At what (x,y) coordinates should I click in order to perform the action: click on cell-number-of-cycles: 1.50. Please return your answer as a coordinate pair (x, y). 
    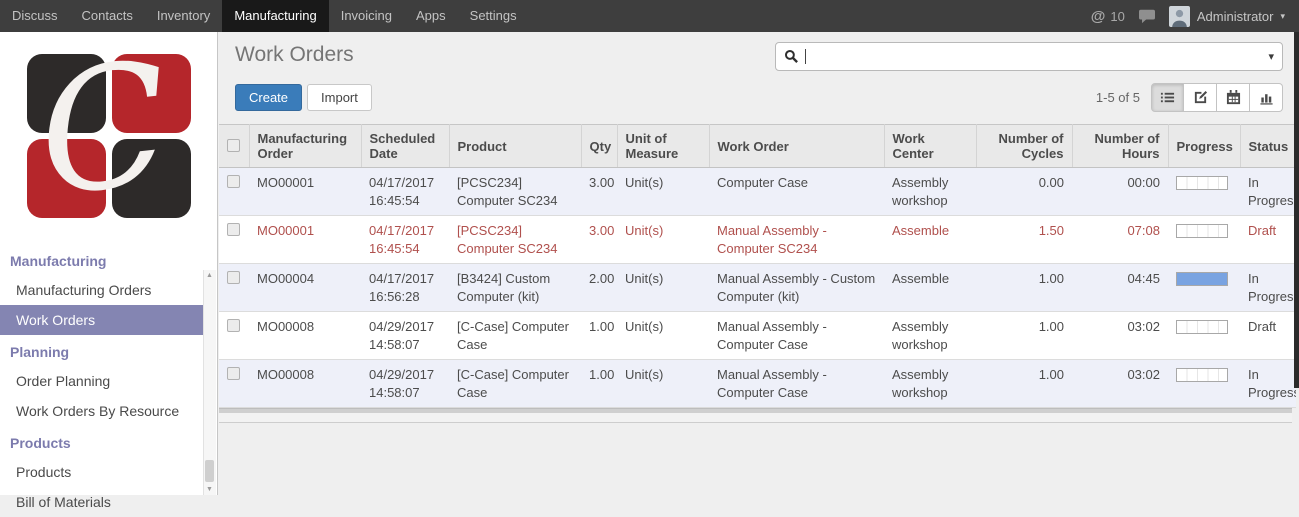
    Looking at the image, I should click on (1024, 240).